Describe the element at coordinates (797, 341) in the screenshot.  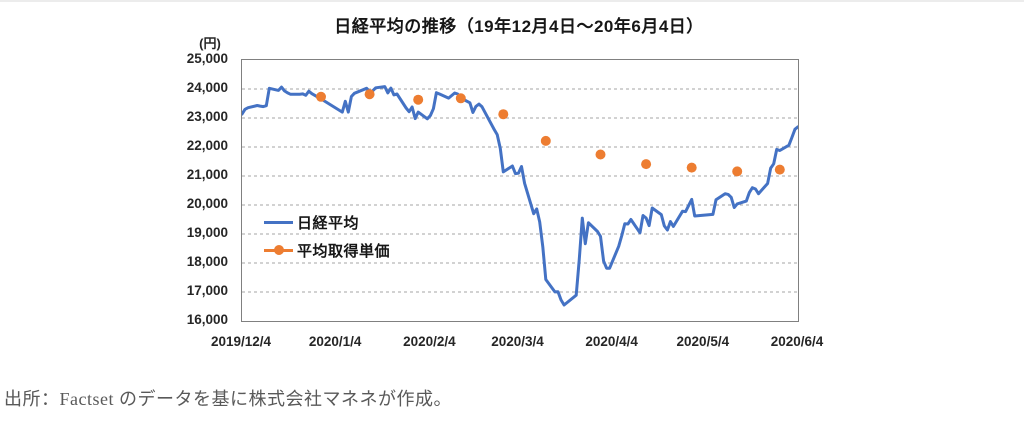
I see `x-tick-label: 2020/6/4` at that location.